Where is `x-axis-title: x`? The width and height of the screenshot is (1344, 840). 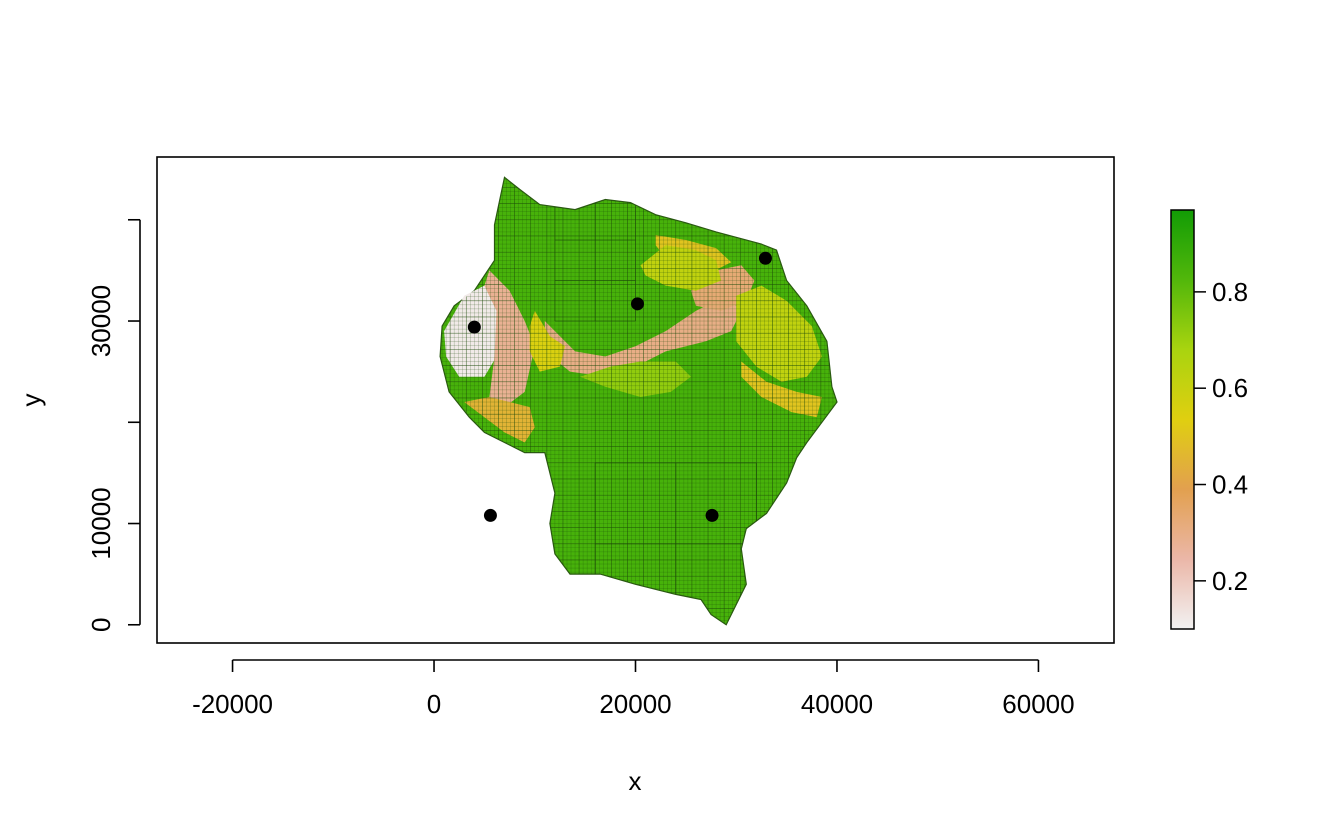
x-axis-title: x is located at coordinates (635, 781).